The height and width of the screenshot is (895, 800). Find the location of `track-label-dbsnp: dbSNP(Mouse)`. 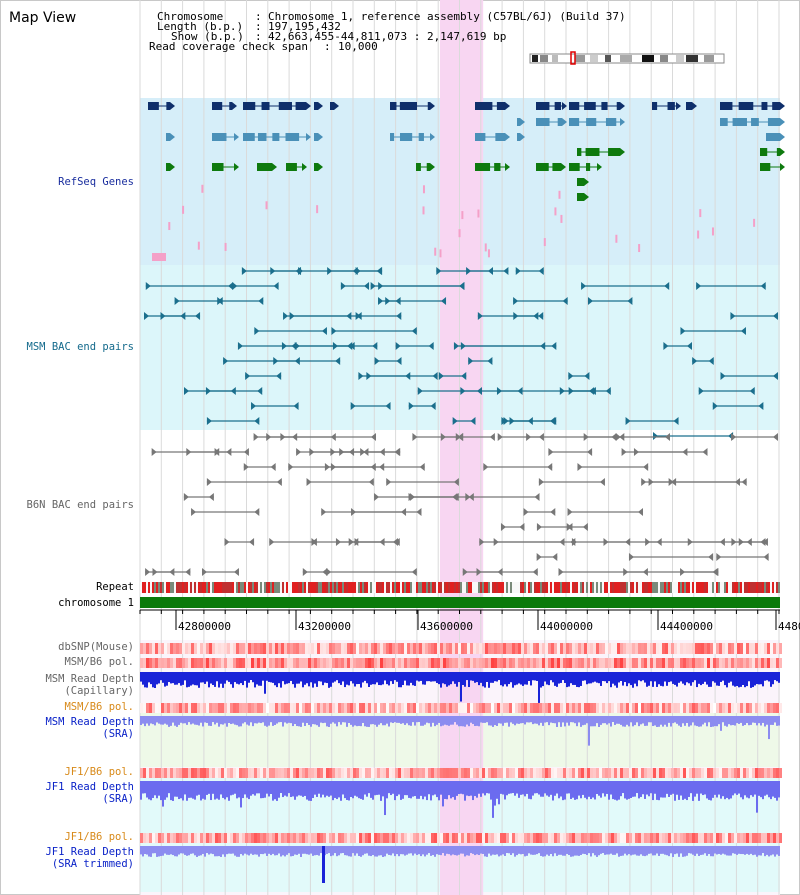

track-label-dbsnp: dbSNP(Mouse) is located at coordinates (96, 647).